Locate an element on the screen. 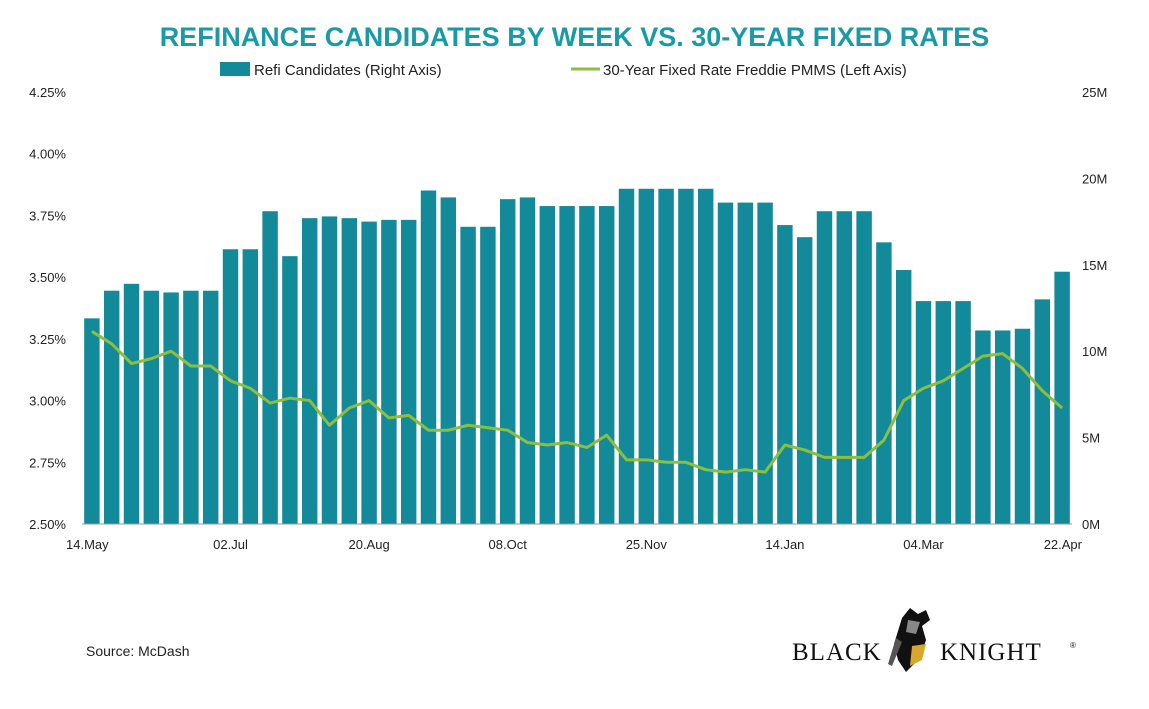  x-tick-label: 22.Apr is located at coordinates (1063, 544).